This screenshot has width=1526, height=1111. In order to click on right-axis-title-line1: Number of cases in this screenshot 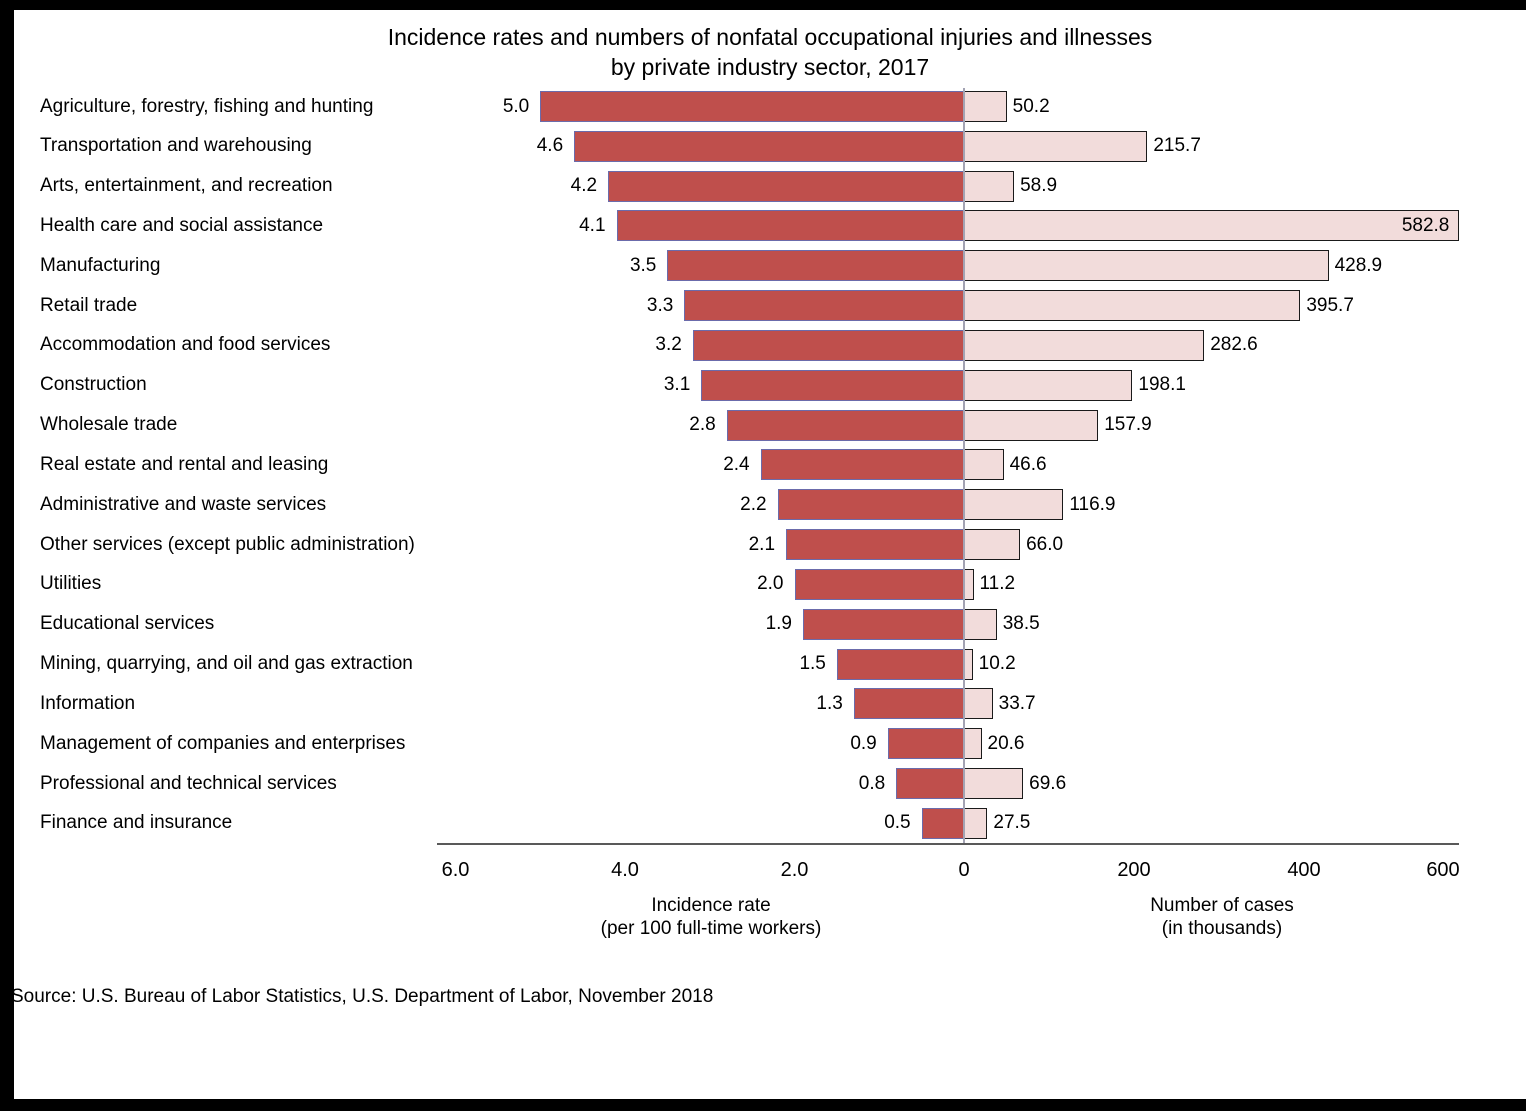, I will do `click(1222, 905)`.